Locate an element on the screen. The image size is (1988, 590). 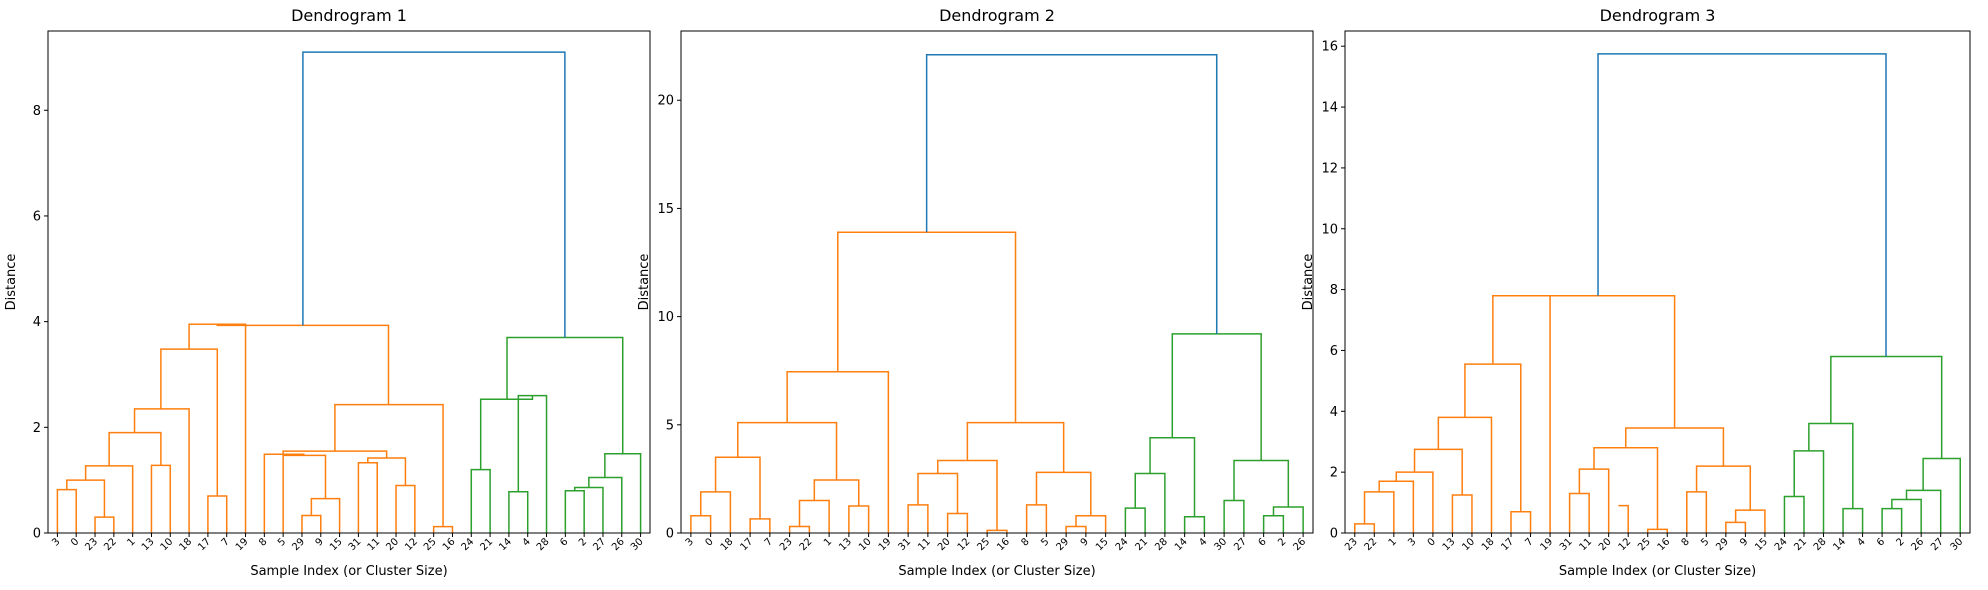
y-tick-label: 15 is located at coordinates (665, 209).